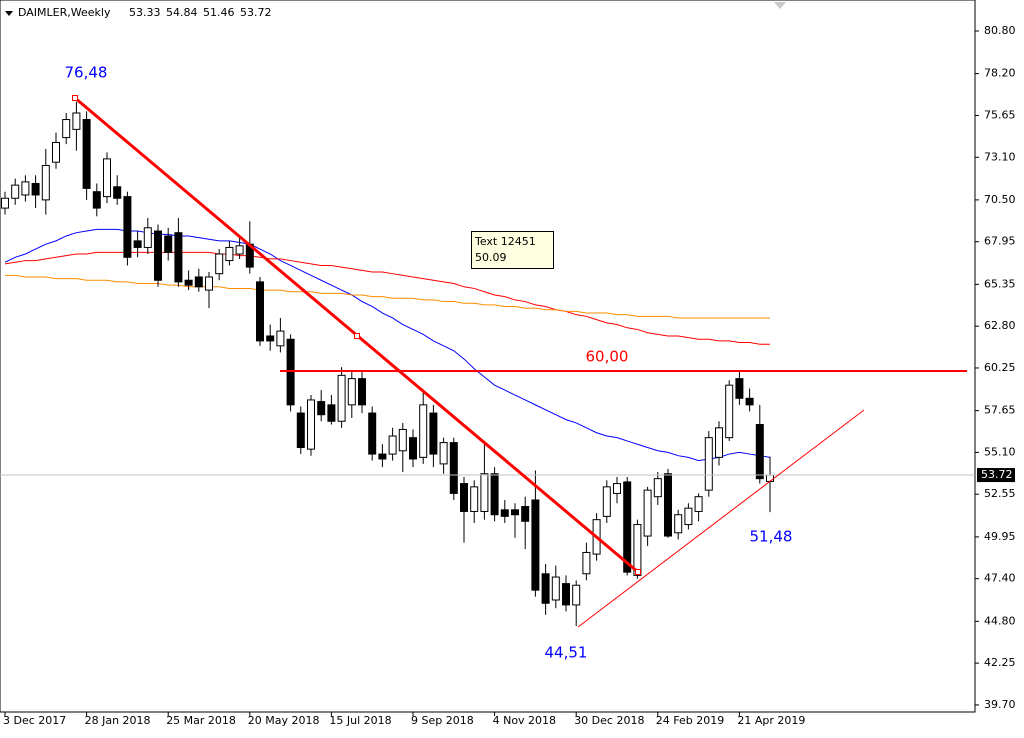 The width and height of the screenshot is (1024, 738). What do you see at coordinates (1000, 156) in the screenshot?
I see `y-tick-label: 73.10` at bounding box center [1000, 156].